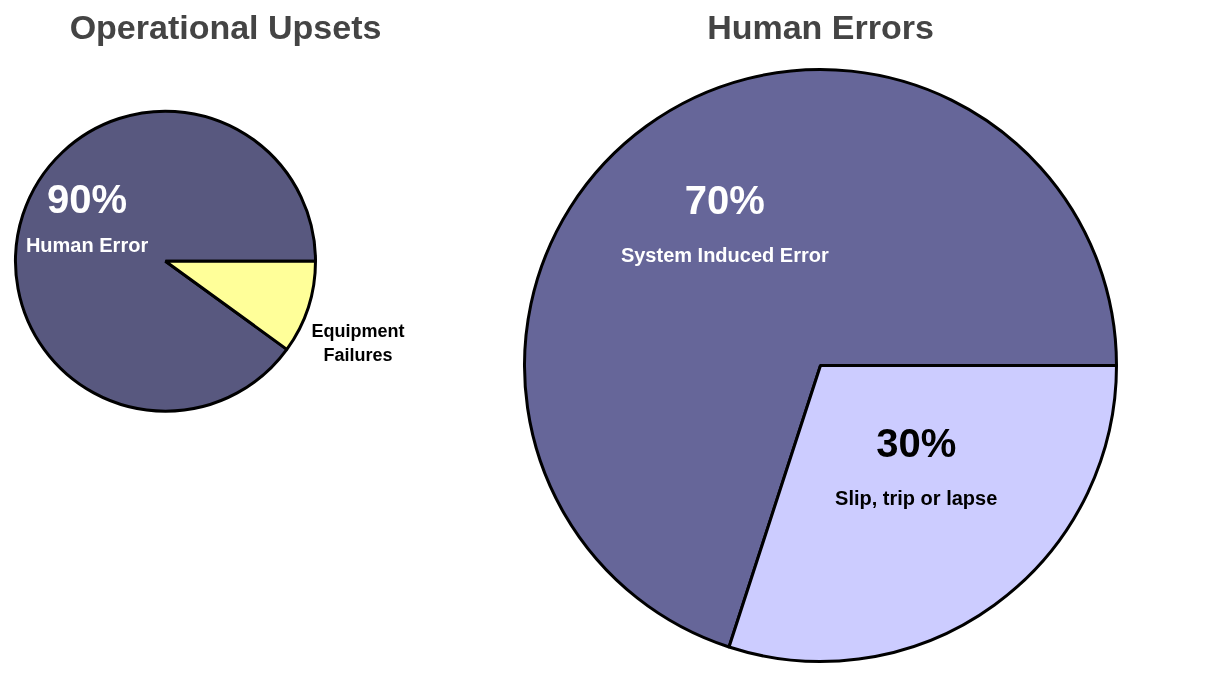  I want to click on data-label: 30%, so click(916, 443).